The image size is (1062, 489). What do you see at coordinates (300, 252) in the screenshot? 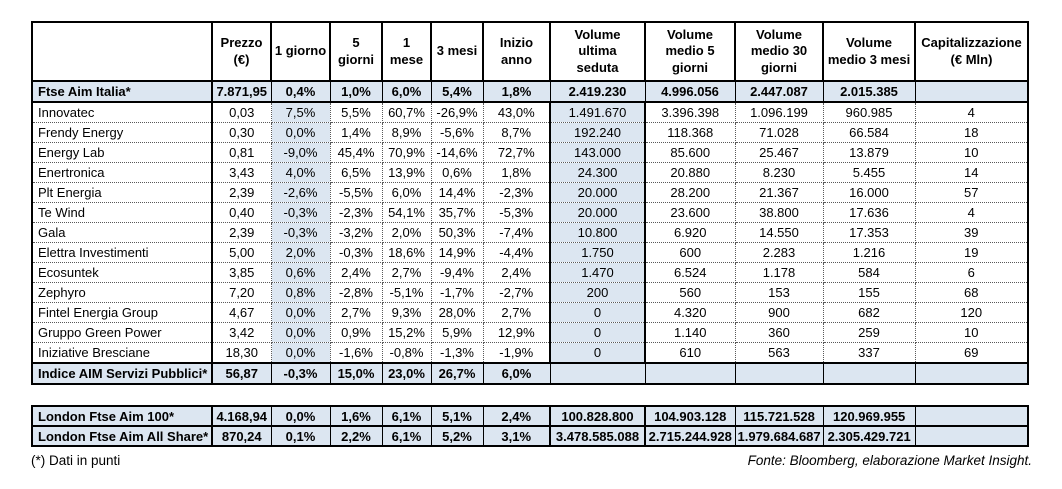
I see `table-cell: 2,0%` at bounding box center [300, 252].